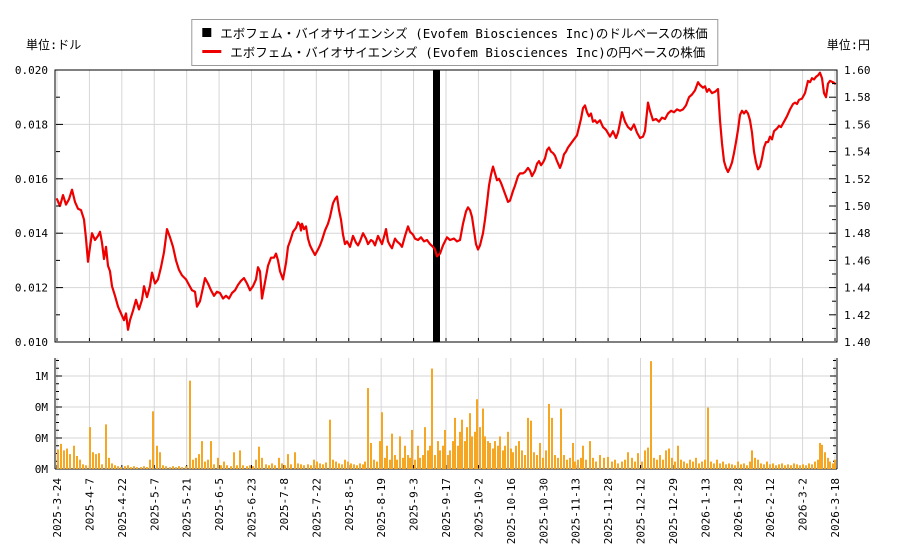 The image size is (900, 550). I want to click on svg-text: 2026-1-28, so click(738, 508).